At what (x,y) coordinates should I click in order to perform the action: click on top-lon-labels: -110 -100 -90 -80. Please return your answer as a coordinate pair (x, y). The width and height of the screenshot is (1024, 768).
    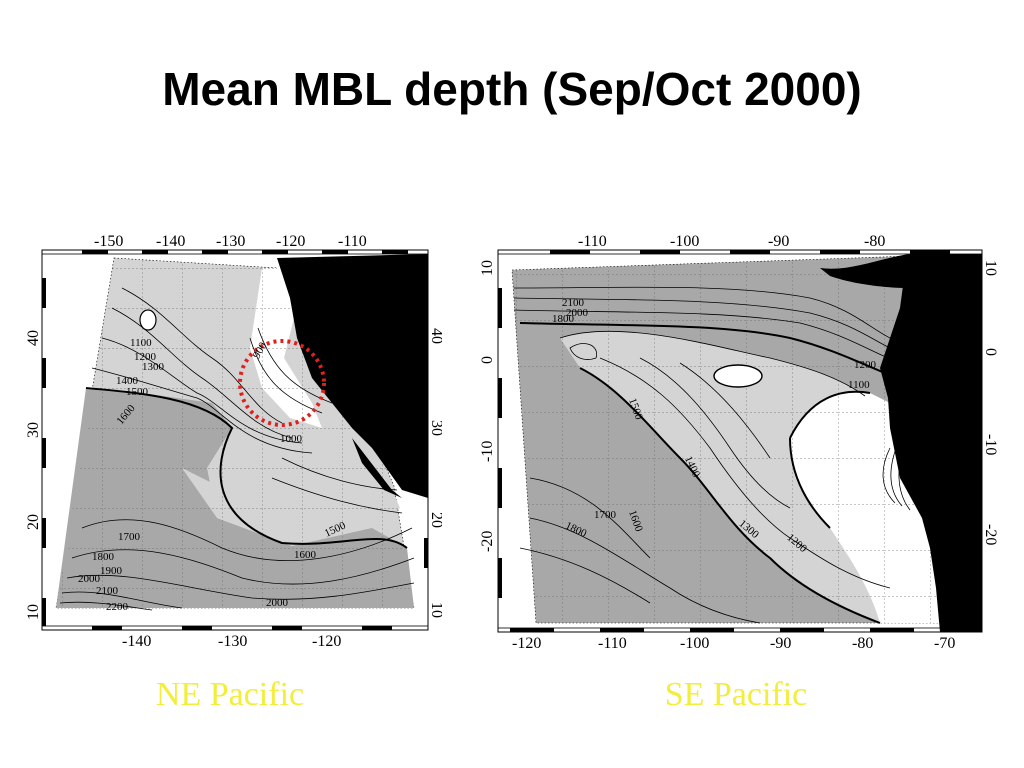
    Looking at the image, I should click on (731, 241).